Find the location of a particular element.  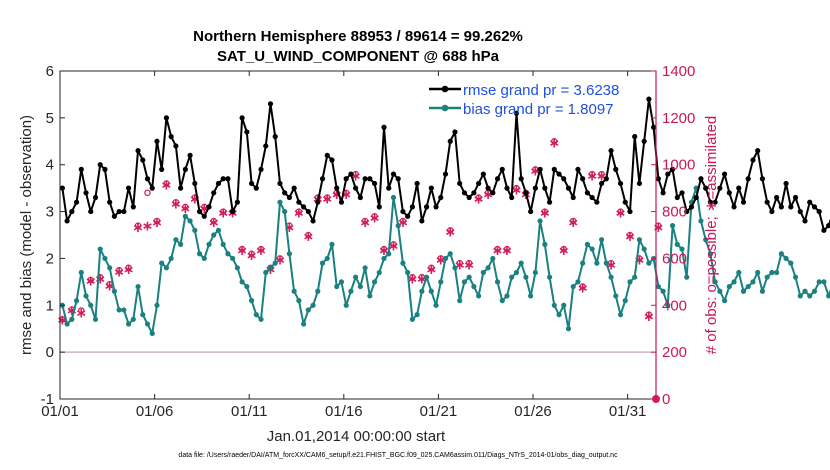

y-right-tick-label: 600 is located at coordinates (674, 258).